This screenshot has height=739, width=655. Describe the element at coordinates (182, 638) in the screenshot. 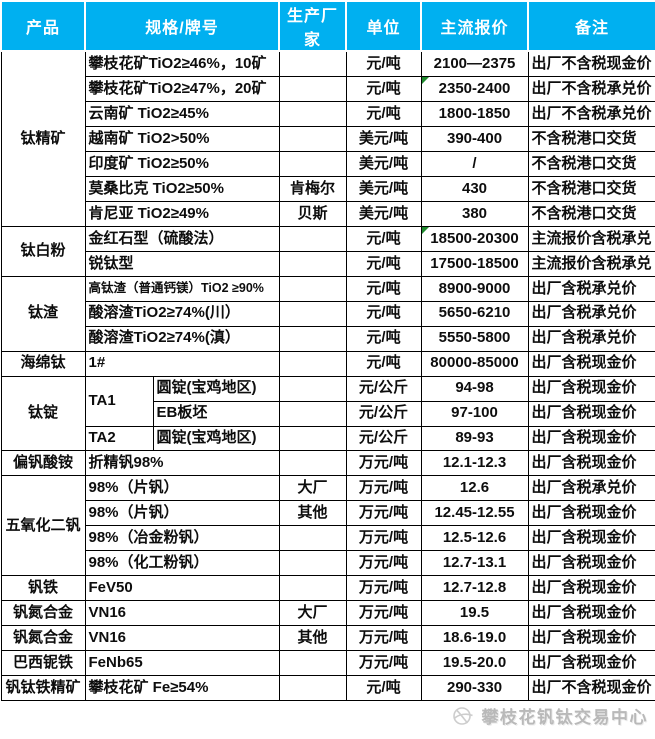

I see `spec-cell: VN16` at that location.